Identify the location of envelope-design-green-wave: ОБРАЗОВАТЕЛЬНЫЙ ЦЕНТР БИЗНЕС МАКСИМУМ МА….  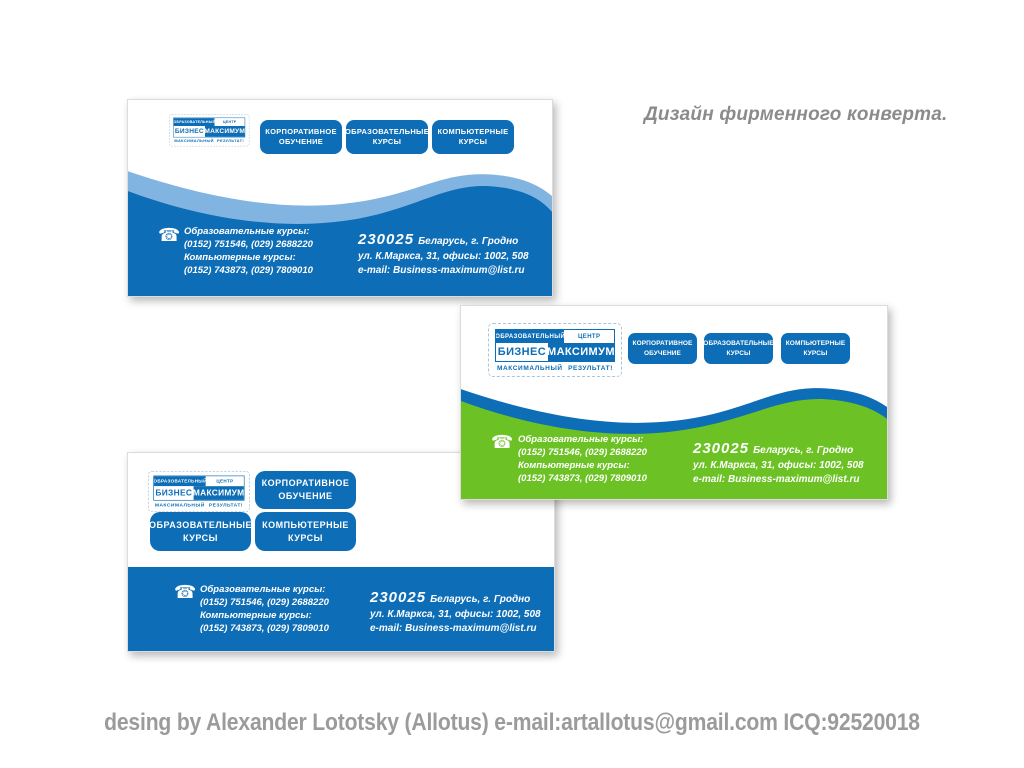
(674, 402).